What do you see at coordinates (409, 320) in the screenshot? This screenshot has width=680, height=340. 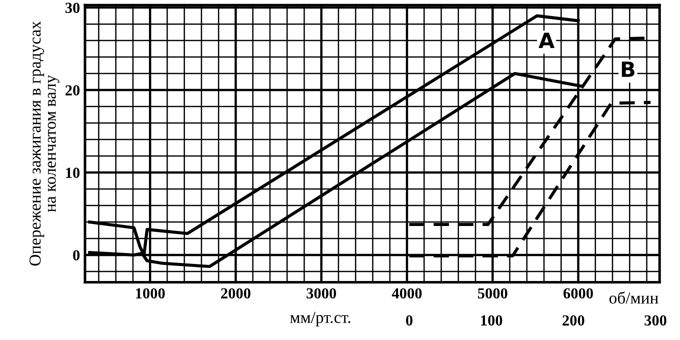 I see `x2-tick-label: 0` at bounding box center [409, 320].